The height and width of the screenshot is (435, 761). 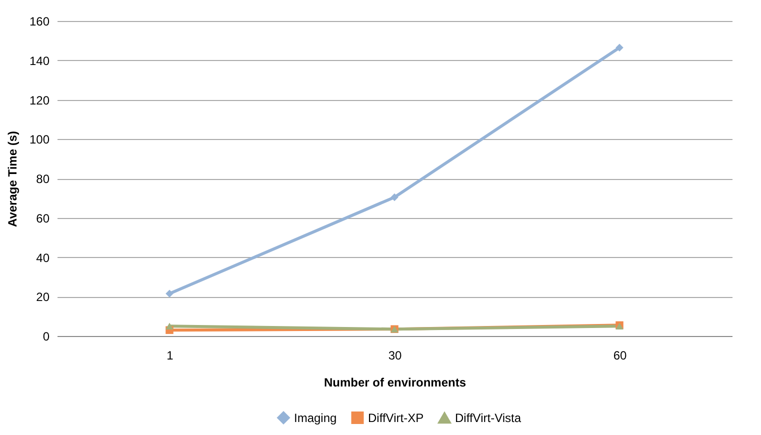 I want to click on y-tick-label: 120, so click(x=39, y=100).